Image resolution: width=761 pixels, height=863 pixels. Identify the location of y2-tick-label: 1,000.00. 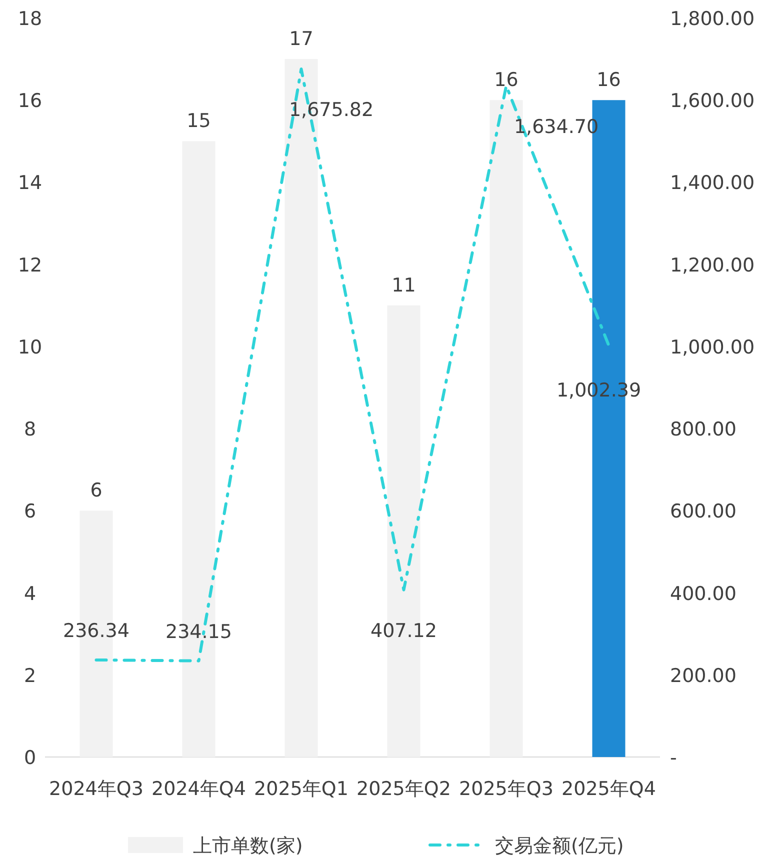
(712, 347).